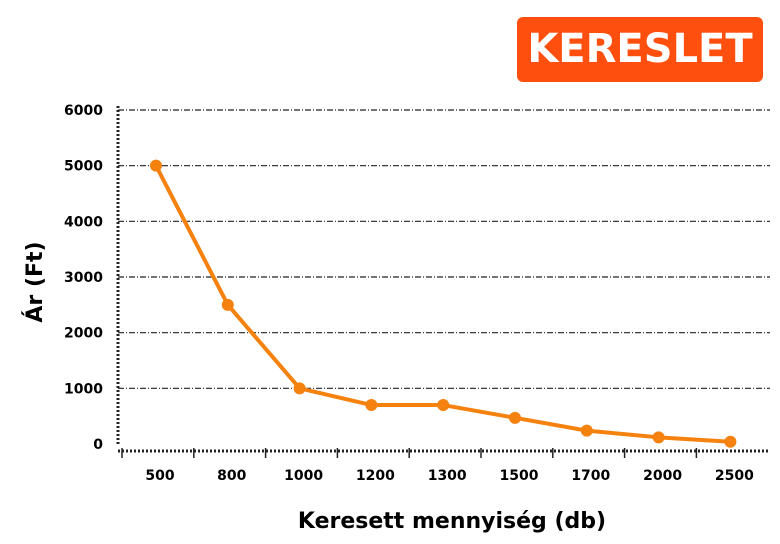 The width and height of the screenshot is (780, 544). What do you see at coordinates (452, 521) in the screenshot?
I see `x-axis-title: Keresett mennyiség (db)` at bounding box center [452, 521].